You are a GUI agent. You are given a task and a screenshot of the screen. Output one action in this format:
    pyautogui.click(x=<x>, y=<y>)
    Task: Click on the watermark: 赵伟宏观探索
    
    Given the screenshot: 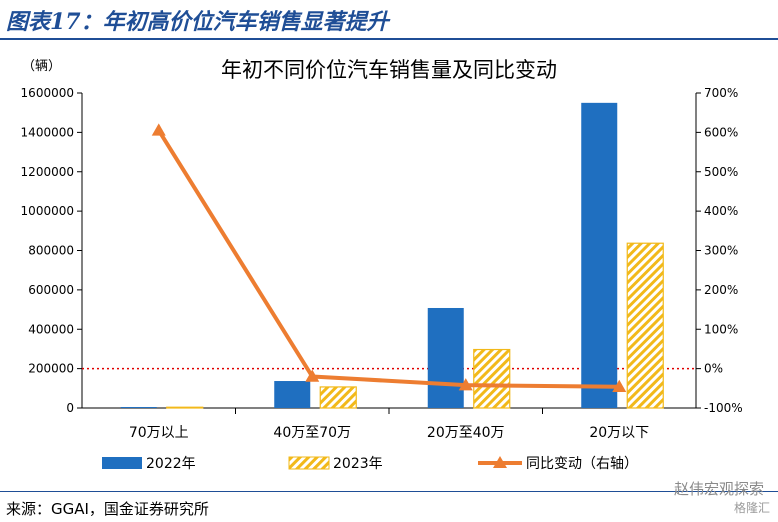 What is the action you would take?
    pyautogui.click(x=718, y=489)
    